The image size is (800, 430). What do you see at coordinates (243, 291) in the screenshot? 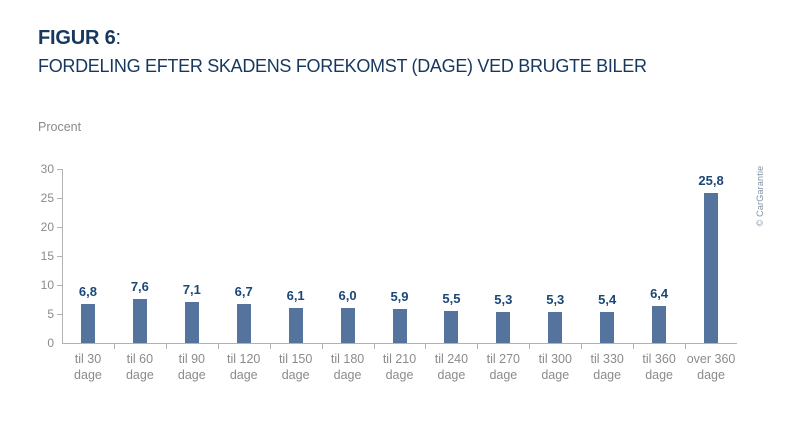
I see `bar-value-label-3: 6,7` at bounding box center [243, 291].